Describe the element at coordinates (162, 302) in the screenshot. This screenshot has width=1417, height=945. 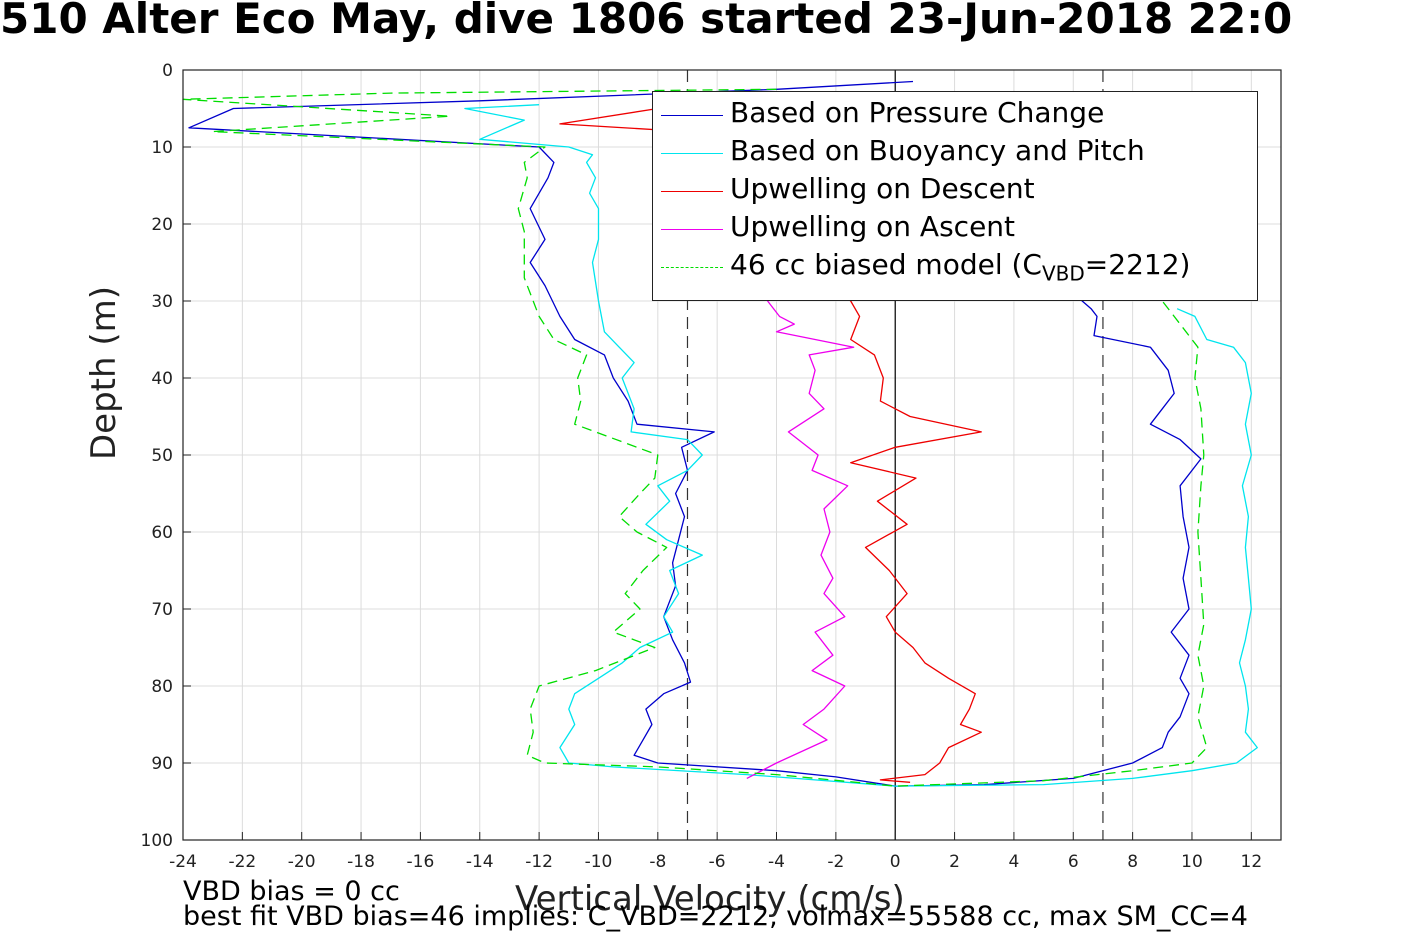
I see `y-tick-label: 30` at that location.